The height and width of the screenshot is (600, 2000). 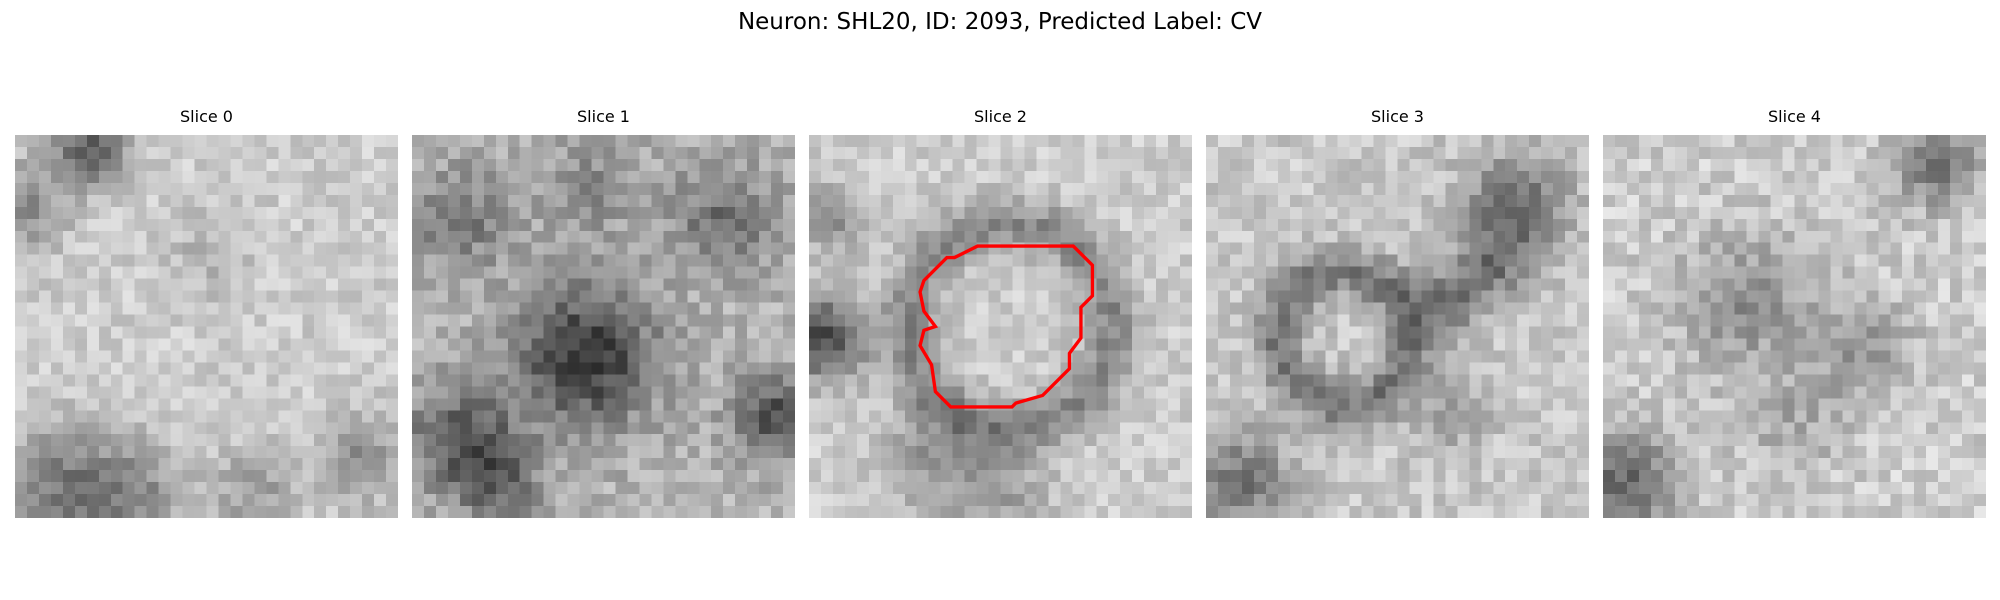 I want to click on slice-panel-1: Slice 1, so click(x=603, y=312).